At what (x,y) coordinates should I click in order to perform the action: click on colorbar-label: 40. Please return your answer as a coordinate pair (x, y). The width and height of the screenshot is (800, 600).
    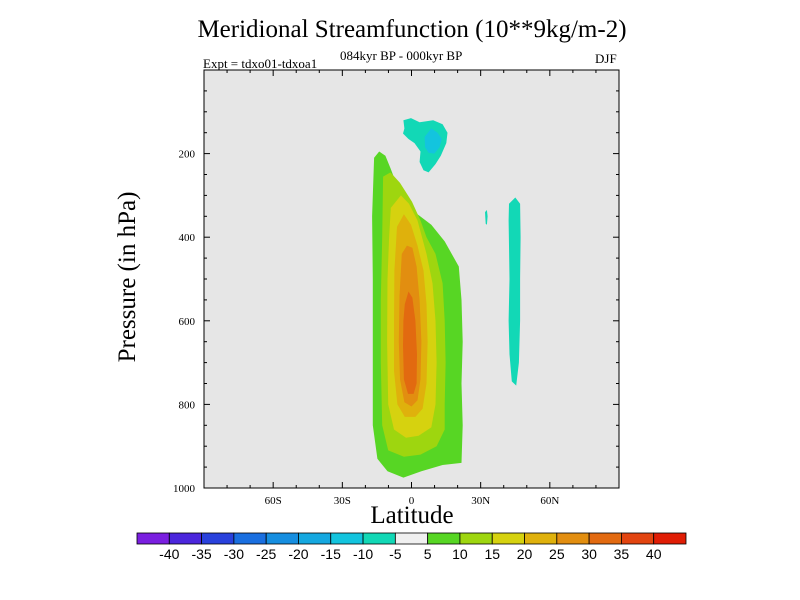
    Looking at the image, I should click on (654, 554).